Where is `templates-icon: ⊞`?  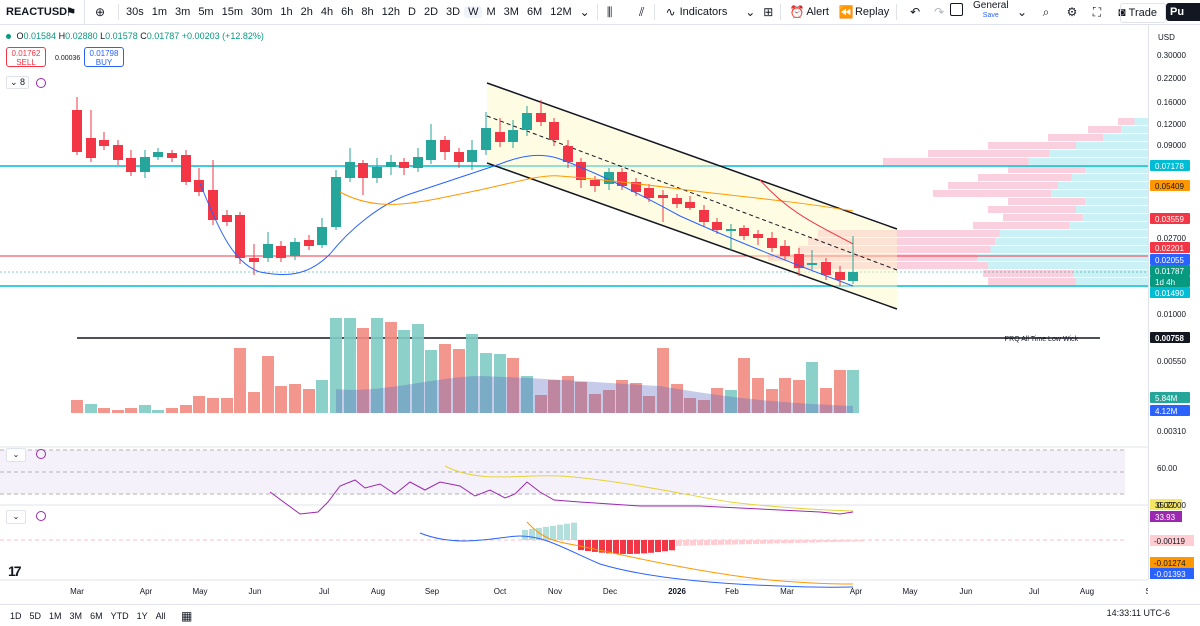 templates-icon: ⊞ is located at coordinates (768, 12).